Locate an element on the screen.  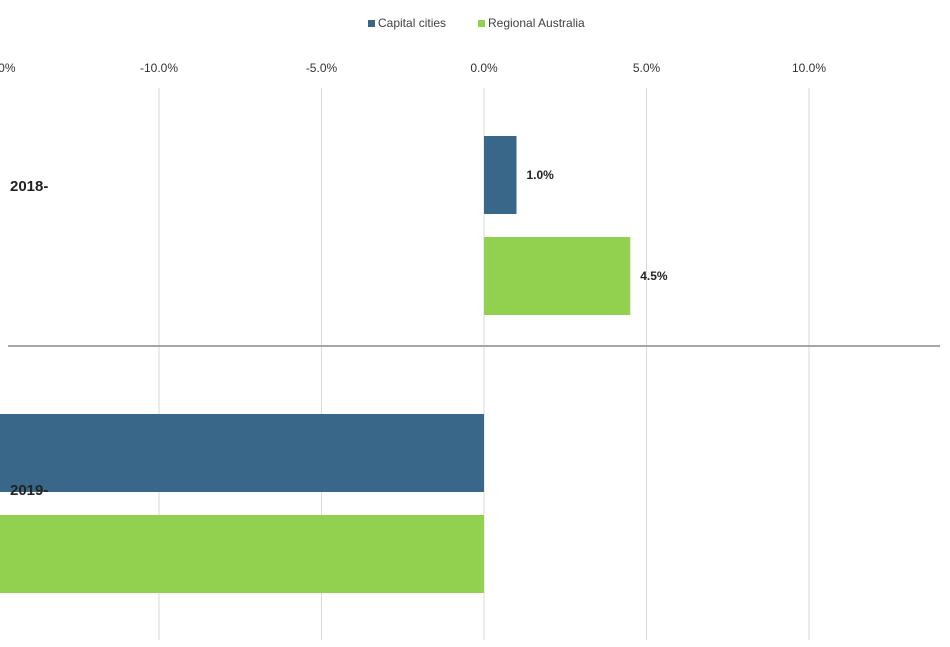
legend: Capital cities Regional Australia is located at coordinates (476, 23).